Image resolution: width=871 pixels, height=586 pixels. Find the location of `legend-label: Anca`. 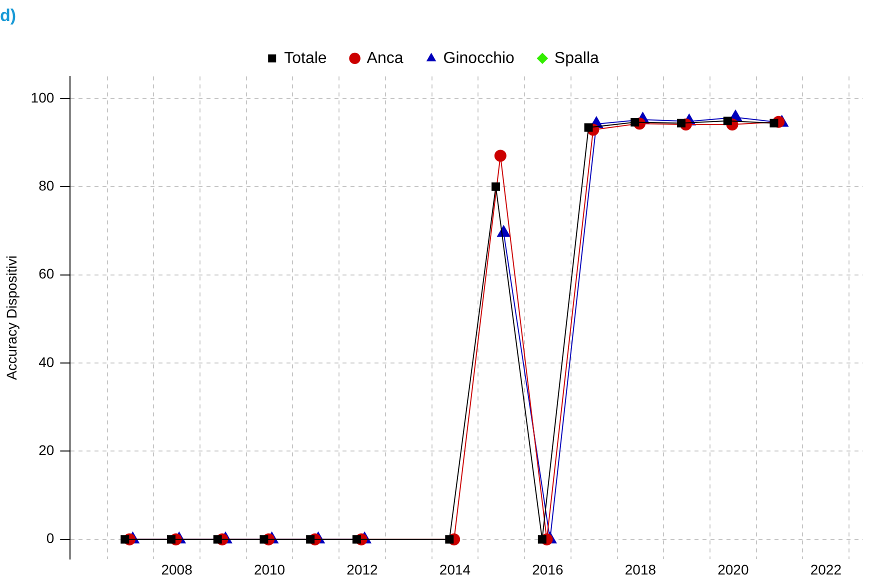

legend-label: Anca is located at coordinates (385, 58).